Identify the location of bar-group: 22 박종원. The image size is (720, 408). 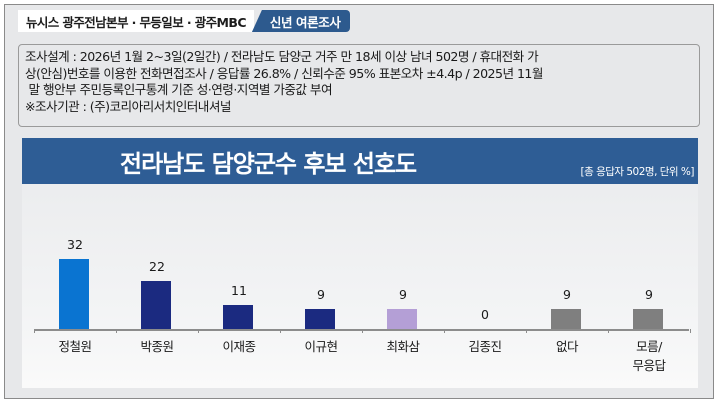
(157, 286).